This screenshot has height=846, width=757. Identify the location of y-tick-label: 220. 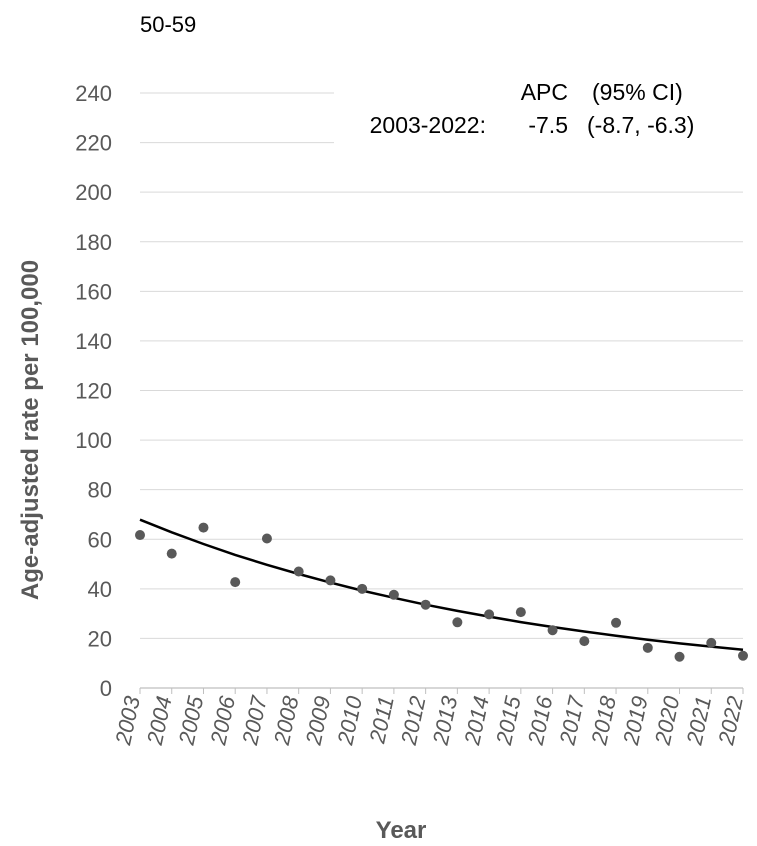
(93, 143).